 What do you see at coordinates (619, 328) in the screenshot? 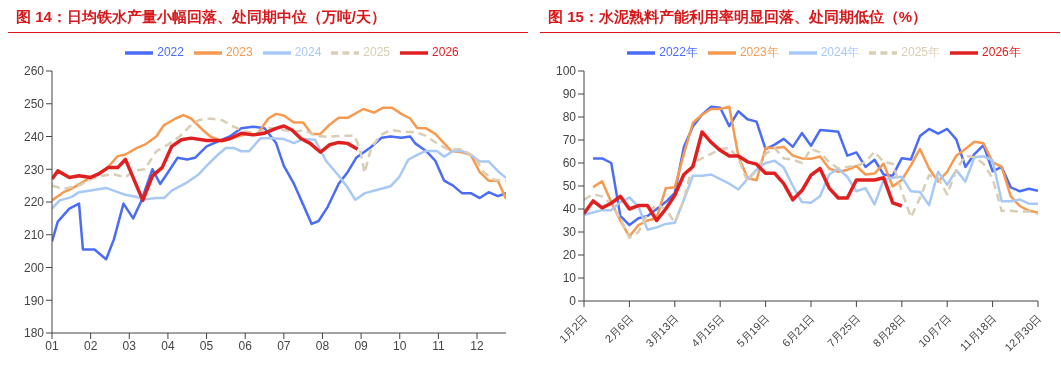
I see `x-tick-label: 2月6日` at bounding box center [619, 328].